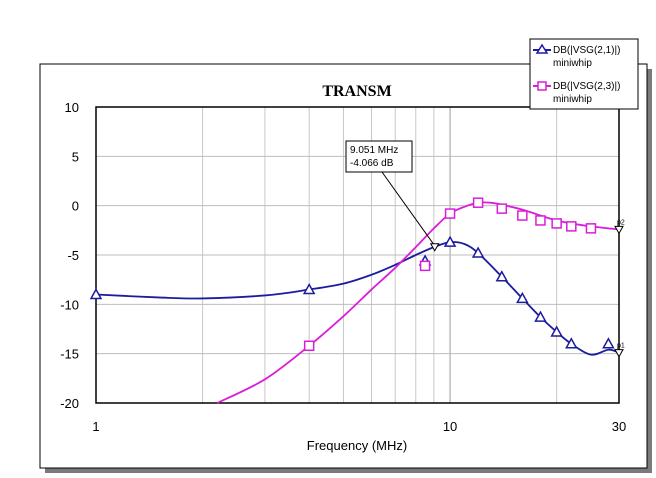 This screenshot has height=478, width=656. What do you see at coordinates (69, 304) in the screenshot?
I see `y-tick-label: -10` at bounding box center [69, 304].